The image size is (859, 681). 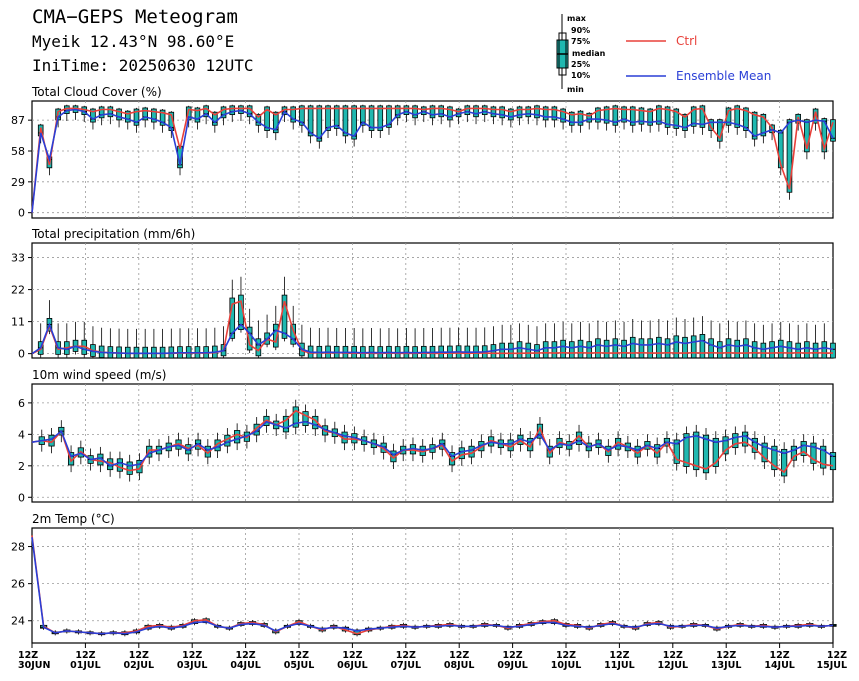 I want to click on panel-title-precip: Total precipitation (mm/6h), so click(x=113, y=234).